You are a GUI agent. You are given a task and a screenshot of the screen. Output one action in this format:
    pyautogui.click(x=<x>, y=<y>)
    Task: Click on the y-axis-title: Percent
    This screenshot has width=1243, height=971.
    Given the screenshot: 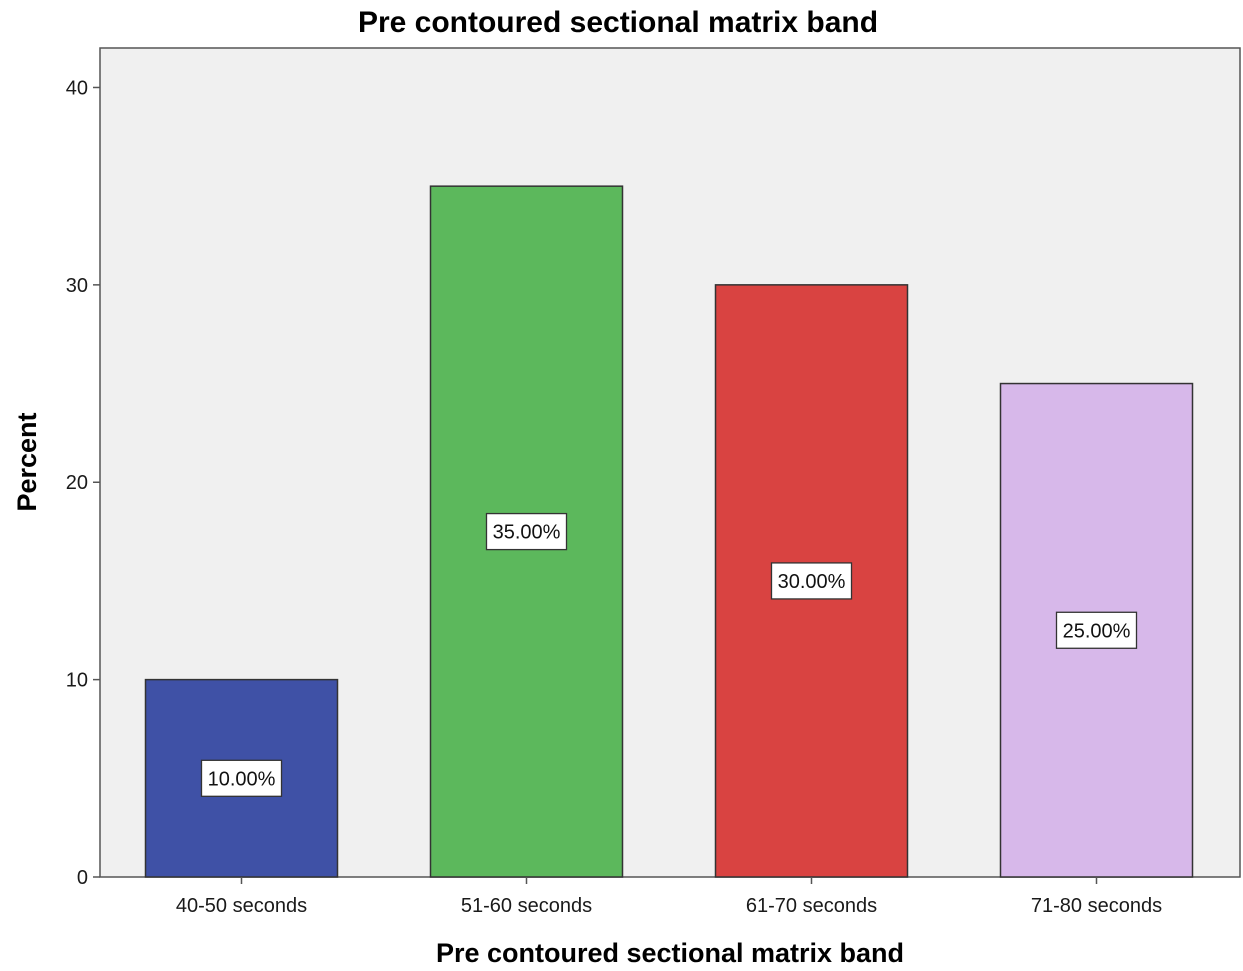 What is the action you would take?
    pyautogui.click(x=27, y=461)
    